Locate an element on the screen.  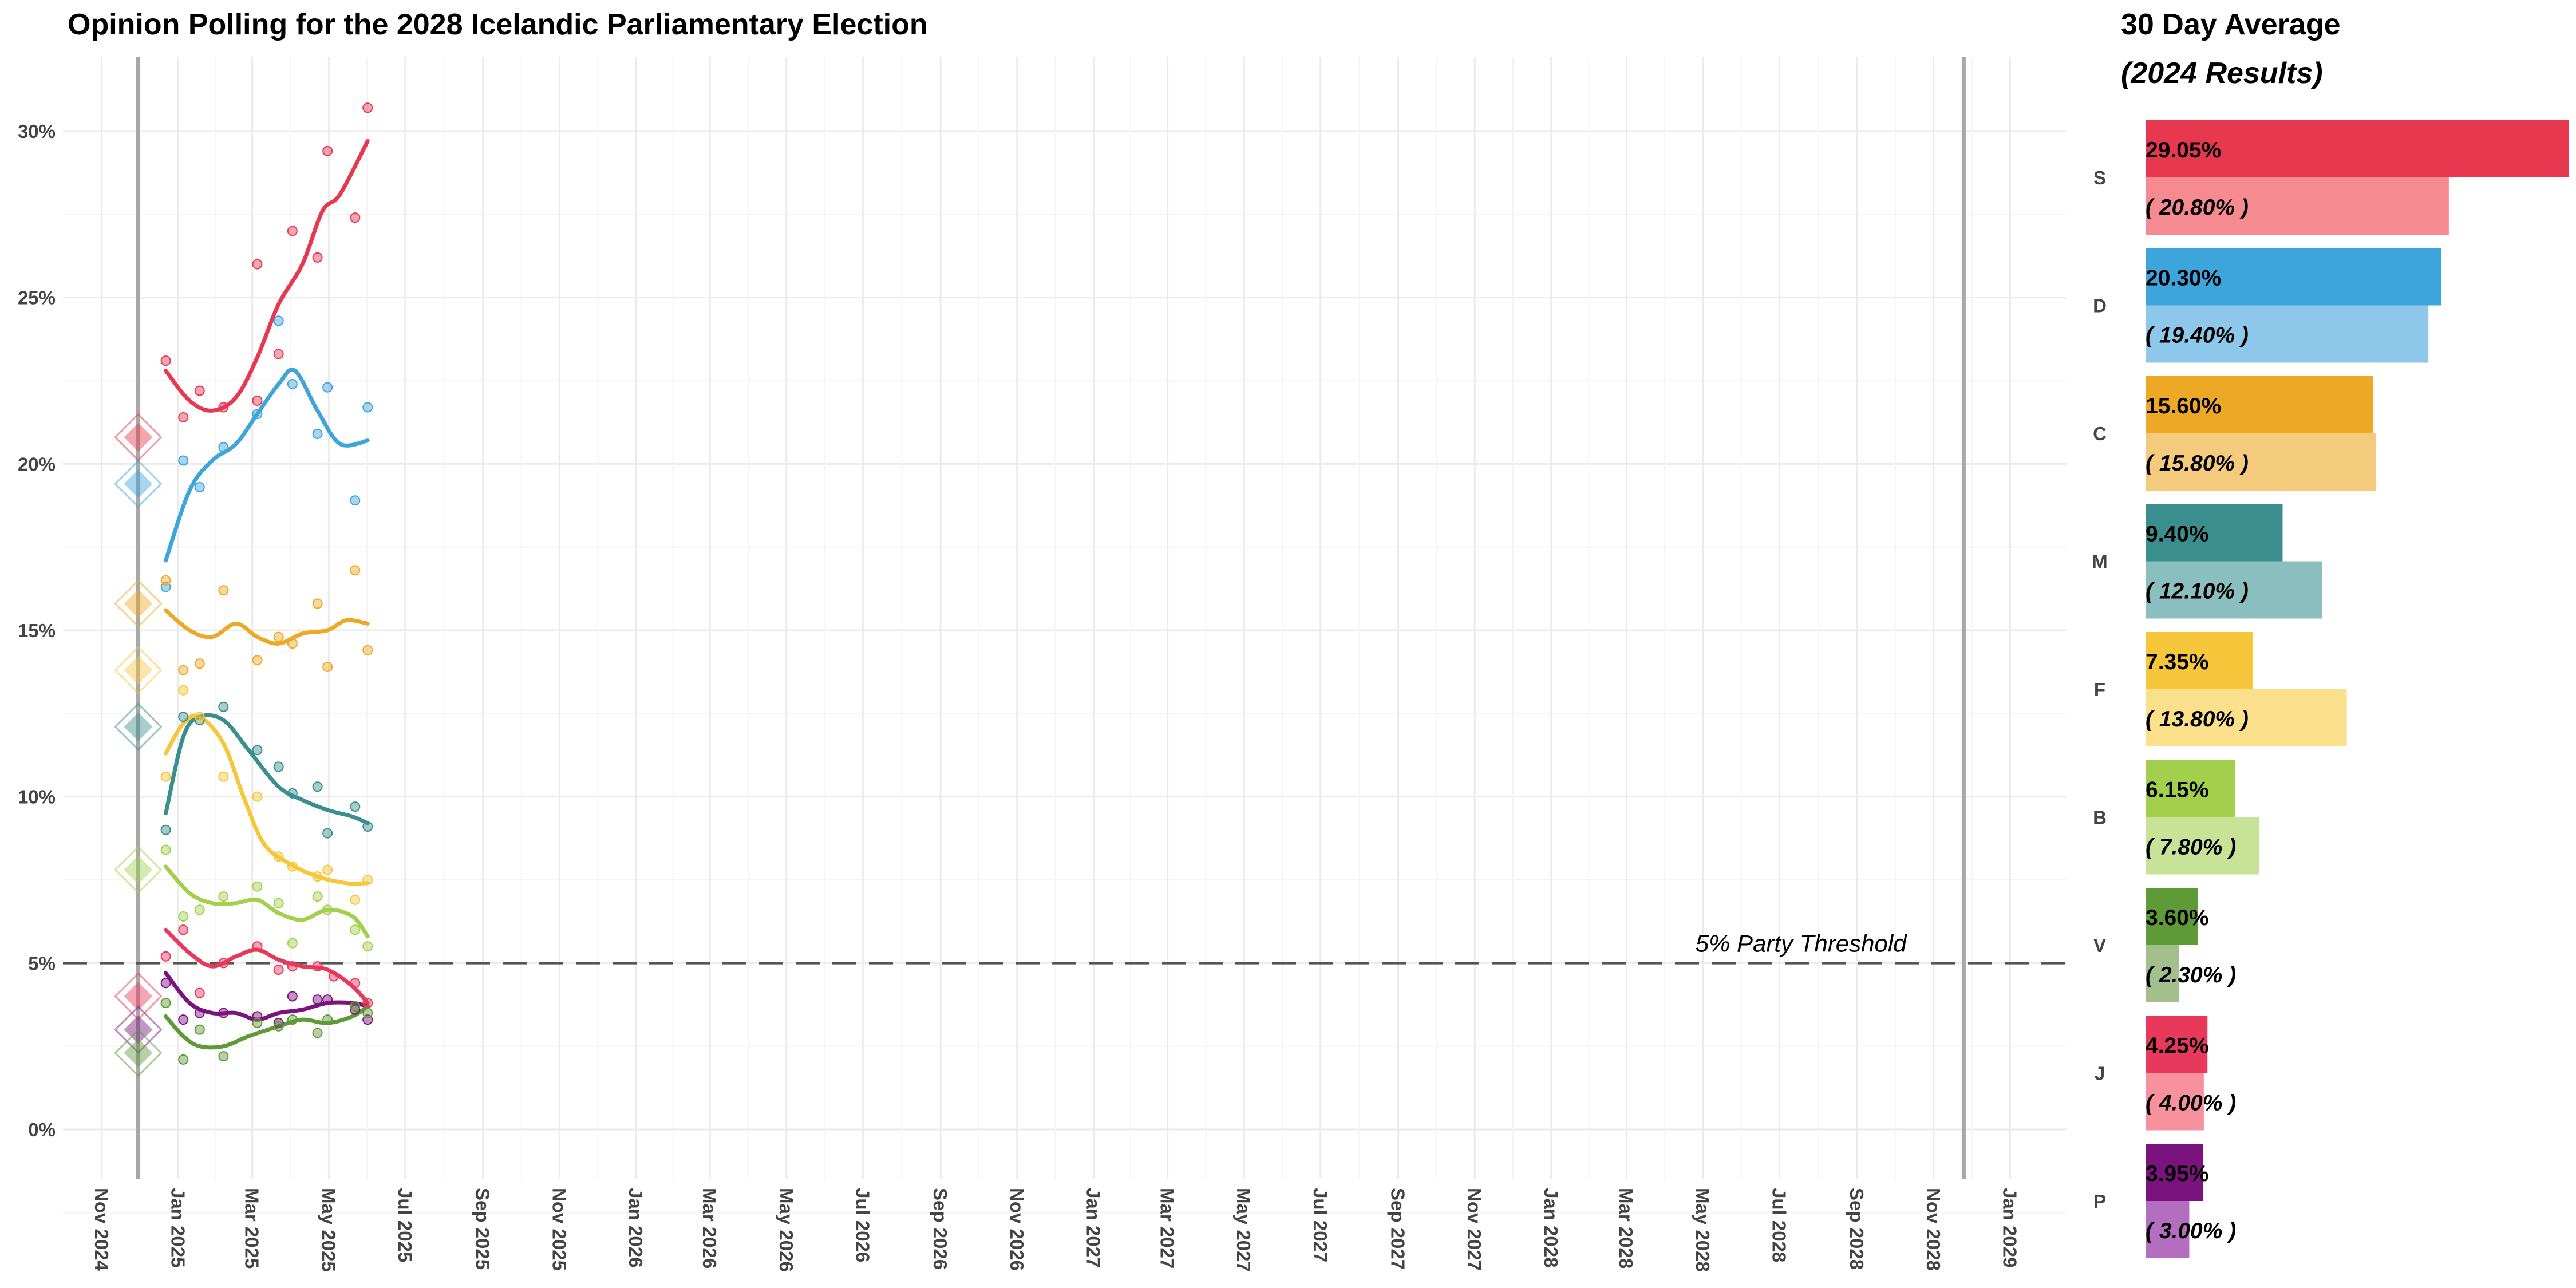
trend-line-B is located at coordinates (267, 901).